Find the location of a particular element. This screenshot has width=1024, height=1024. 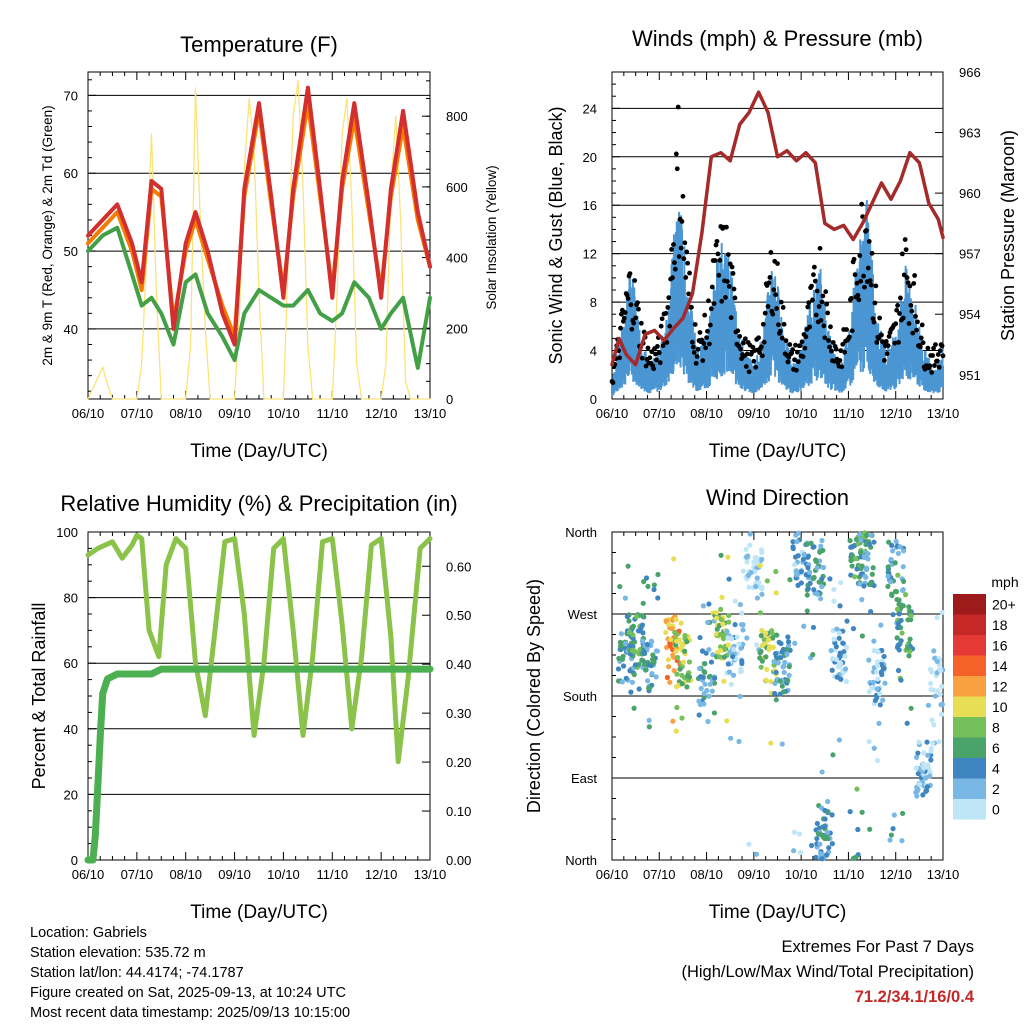

extremes-title: Extremes For Past 7 Days is located at coordinates (877, 947).